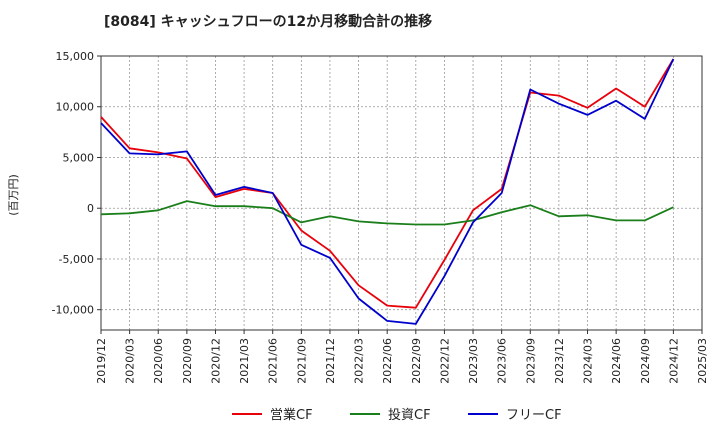  Describe the element at coordinates (75, 56) in the screenshot. I see `y-tick-label: 15,000` at that location.